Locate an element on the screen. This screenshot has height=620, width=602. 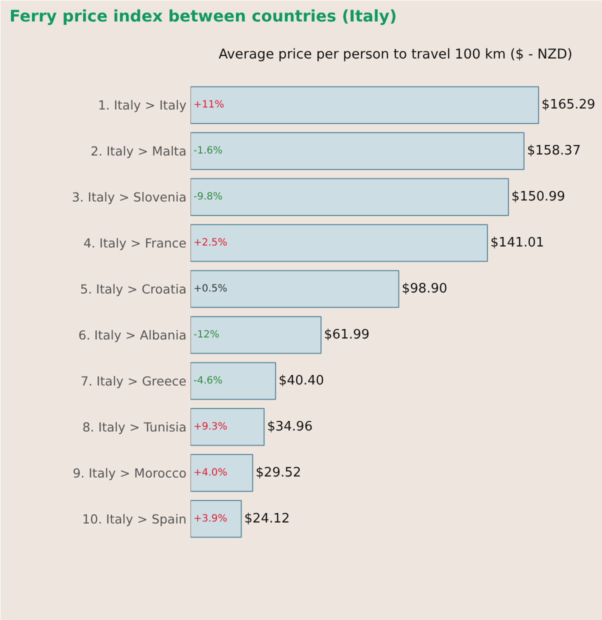
data-label: $61.99 is located at coordinates (347, 334).